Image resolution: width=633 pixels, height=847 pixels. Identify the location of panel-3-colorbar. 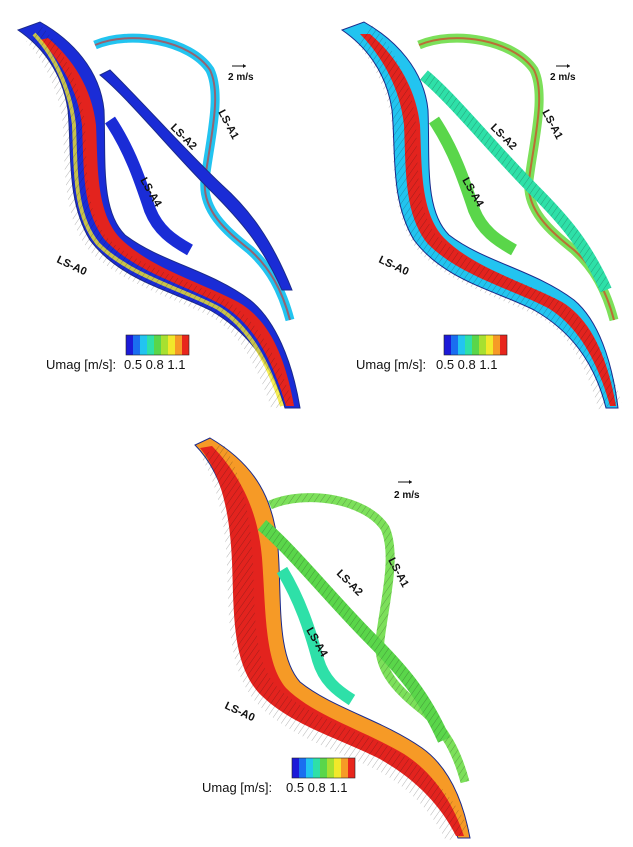
(323, 768).